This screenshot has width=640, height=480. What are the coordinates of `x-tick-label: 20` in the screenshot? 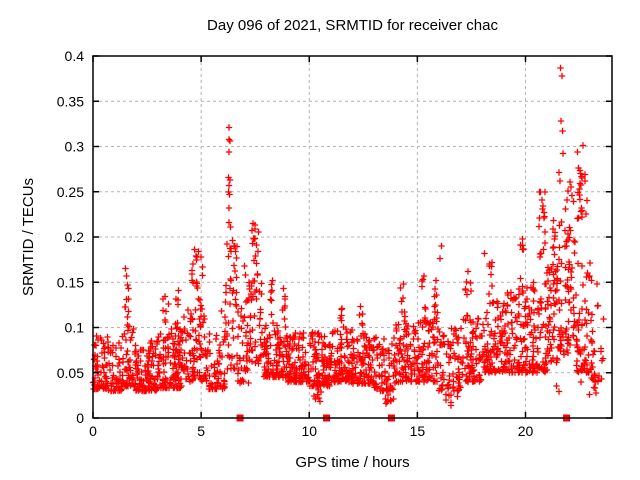 It's located at (526, 431).